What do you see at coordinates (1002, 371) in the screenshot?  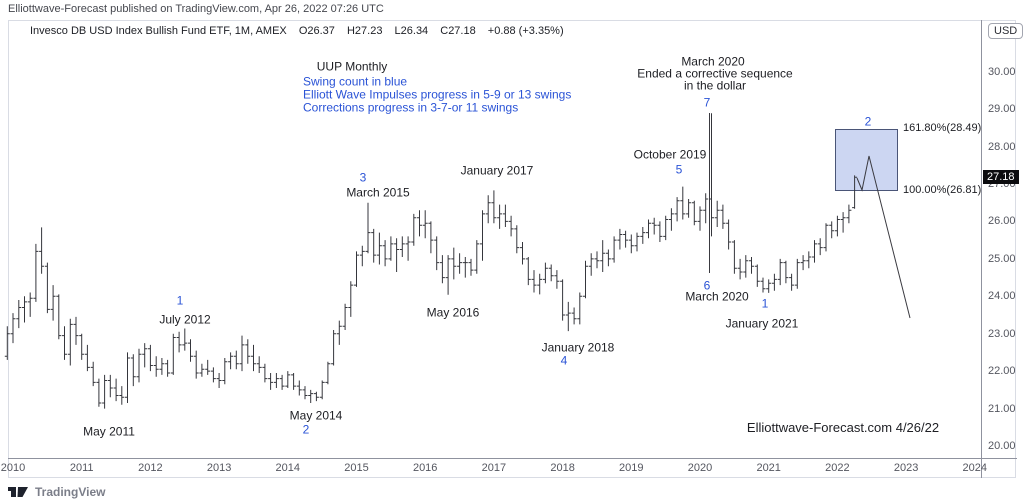 I see `price-tick-label: 22.00` at bounding box center [1002, 371].